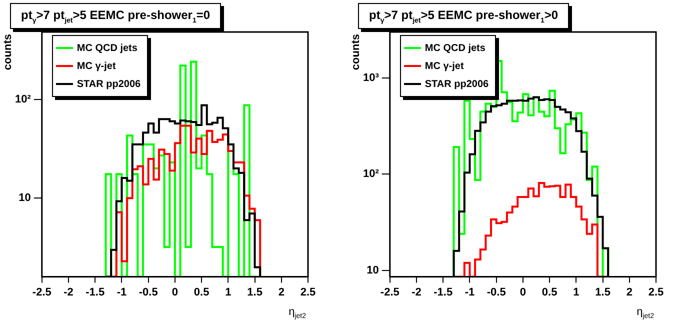  I want to click on y-tick-label: 10³, so click(371, 78).